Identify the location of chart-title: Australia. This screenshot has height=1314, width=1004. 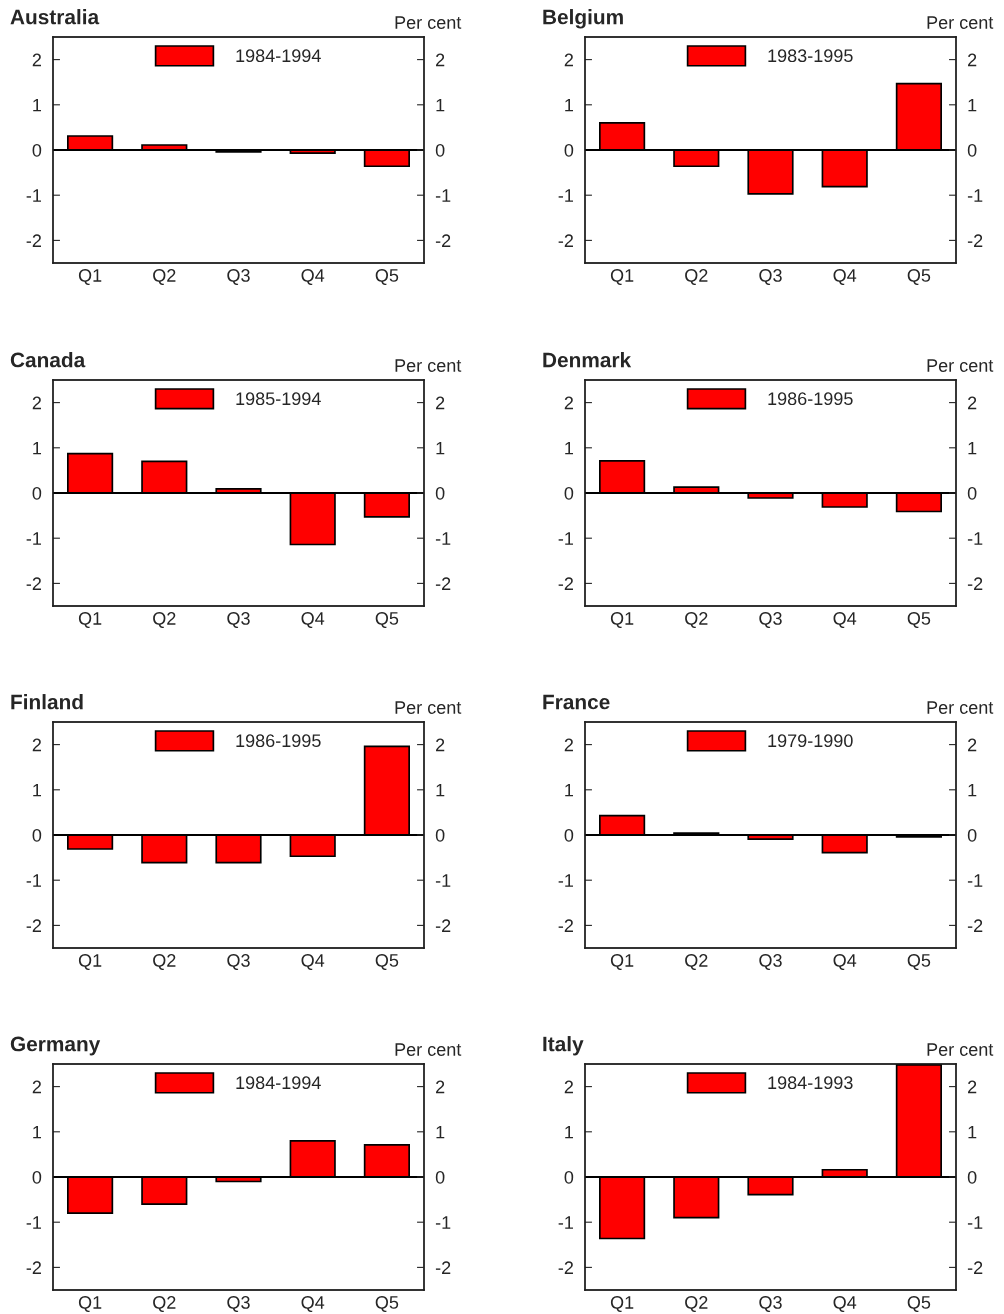
(55, 17).